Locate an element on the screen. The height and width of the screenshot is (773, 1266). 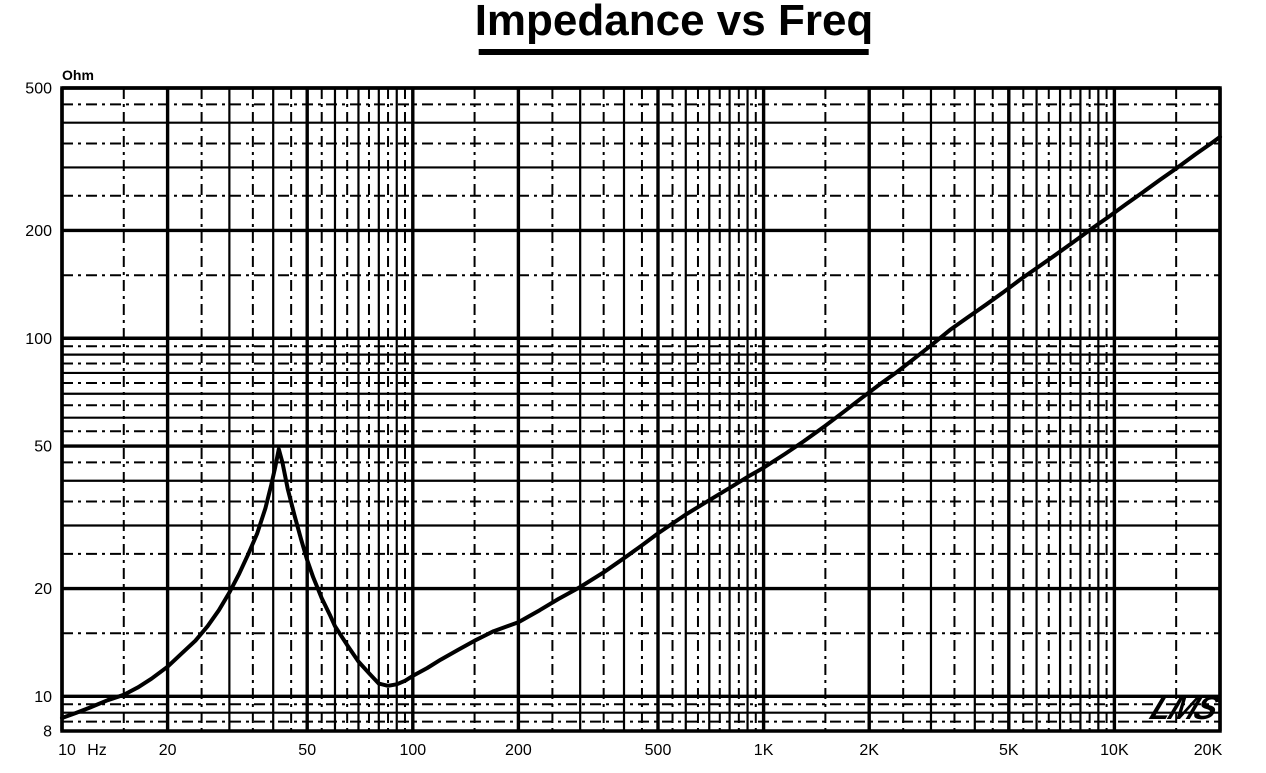
title-underline is located at coordinates (673, 52).